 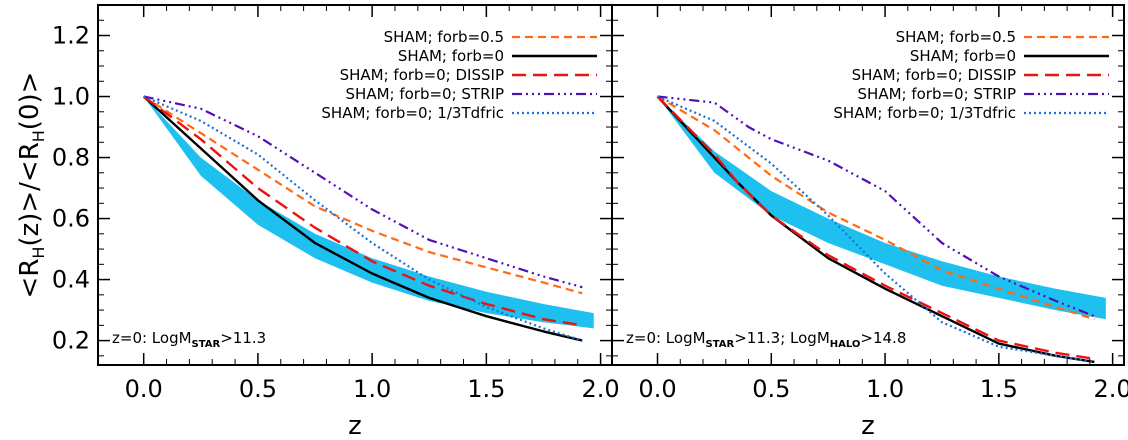 What do you see at coordinates (963, 56) in the screenshot?
I see `legend-label-2-2: SHAM; forb=0` at bounding box center [963, 56].